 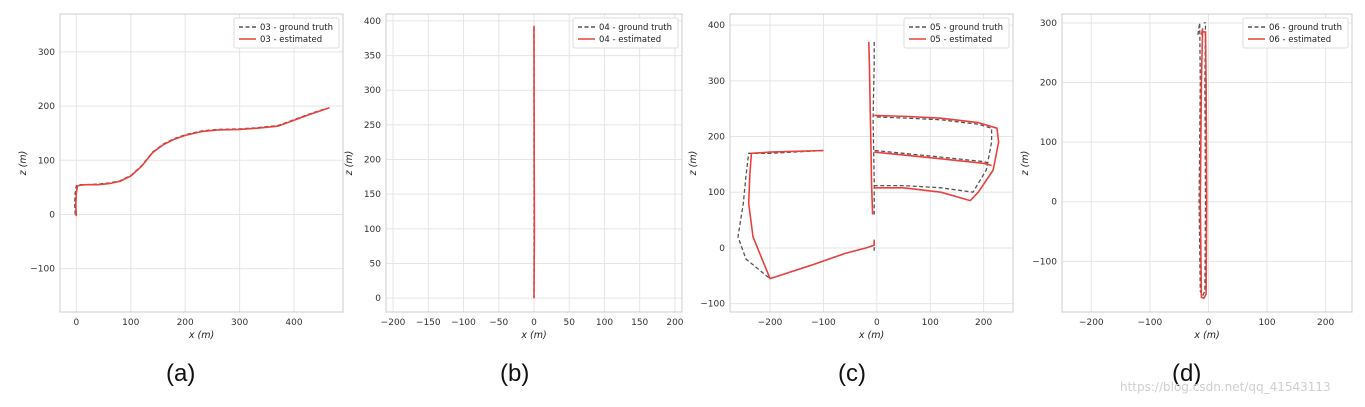 What do you see at coordinates (515, 373) in the screenshot?
I see `caption-b: (b)` at bounding box center [515, 373].